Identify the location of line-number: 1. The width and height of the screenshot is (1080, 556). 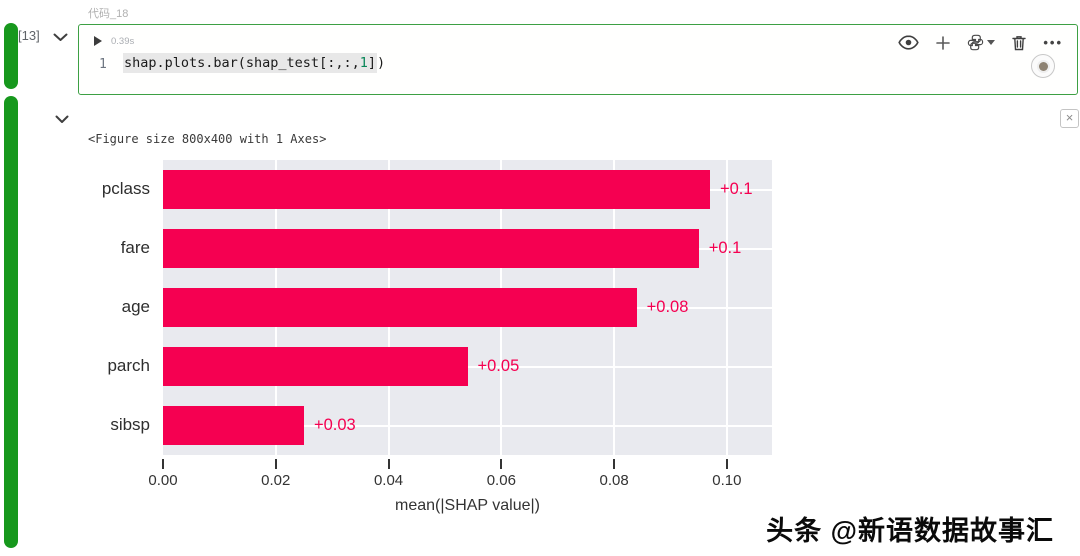
(103, 64).